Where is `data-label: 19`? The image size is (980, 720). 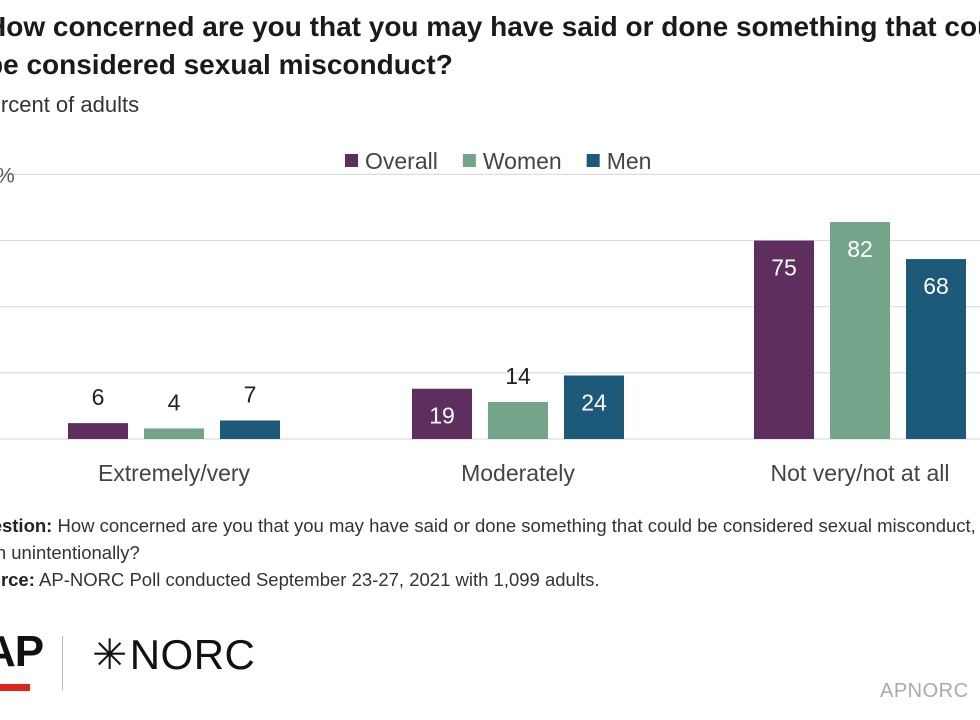 data-label: 19 is located at coordinates (442, 416).